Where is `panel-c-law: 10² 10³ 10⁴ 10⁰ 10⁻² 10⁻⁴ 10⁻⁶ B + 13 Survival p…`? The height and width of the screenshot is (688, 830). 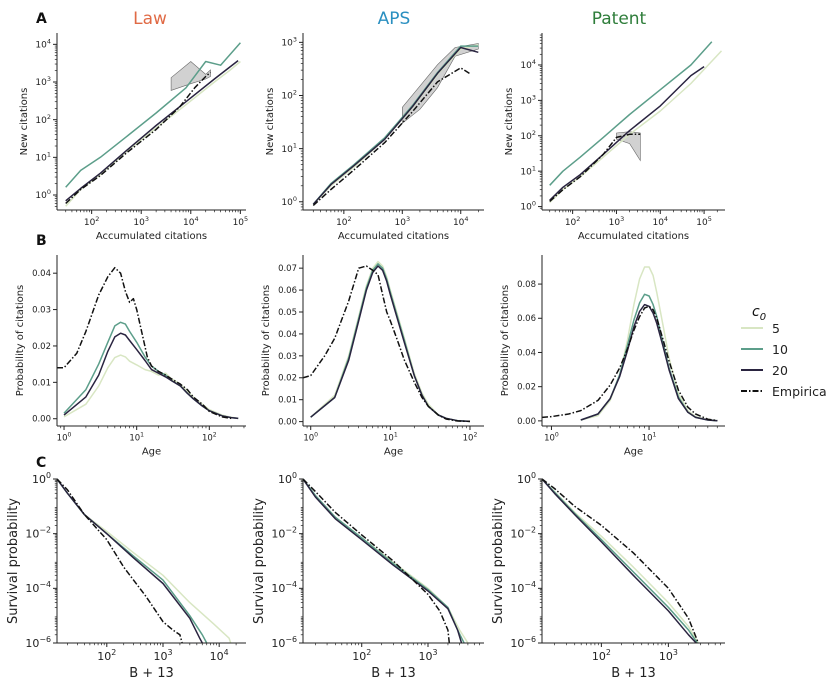 panel-c-law: 10² 10³ 10⁴ 10⁰ 10⁻² 10⁻⁴ 10⁻⁶ B + 13 Survival p… is located at coordinates (126, 576).